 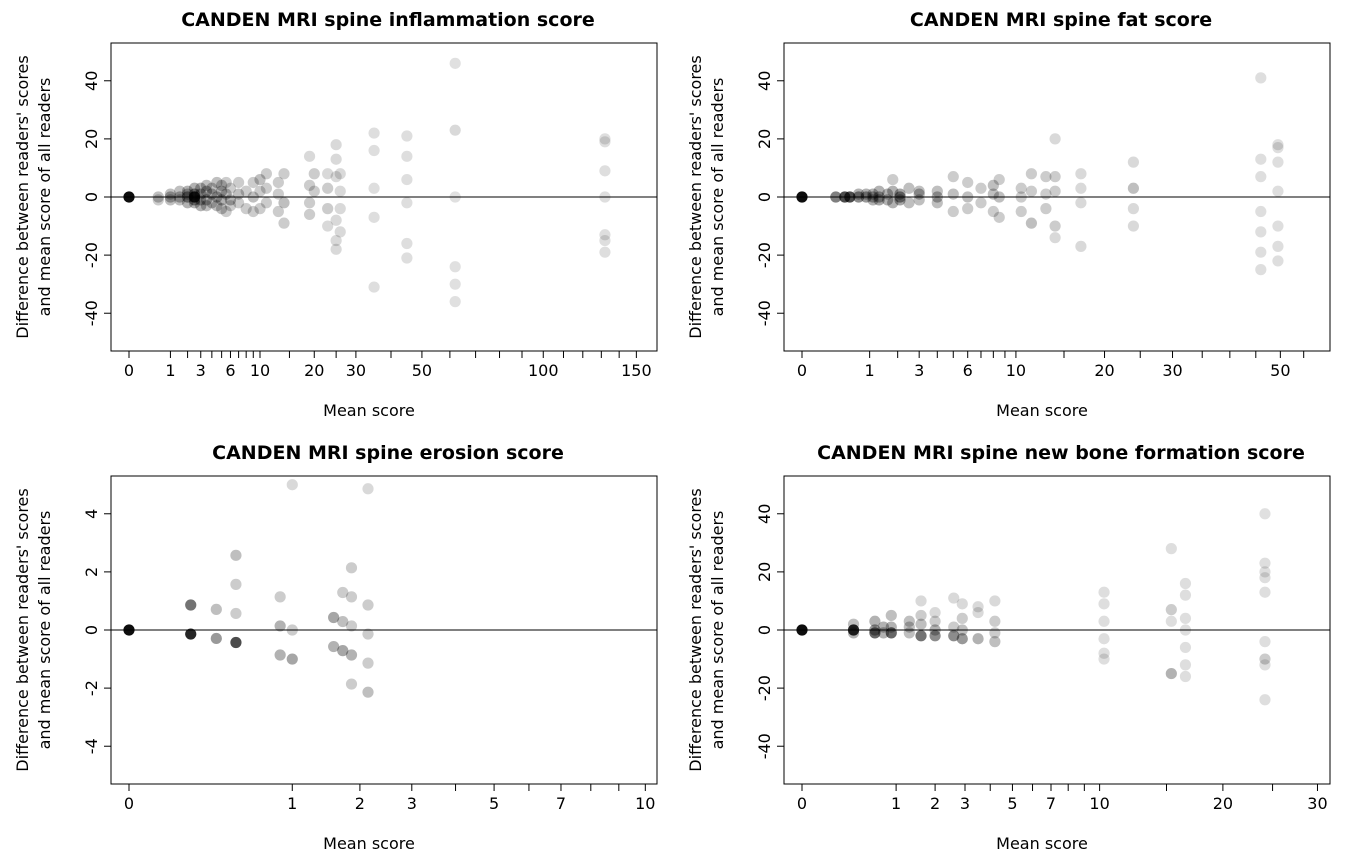 What do you see at coordinates (1012, 803) in the screenshot?
I see `x-tick-label: 5` at bounding box center [1012, 803].